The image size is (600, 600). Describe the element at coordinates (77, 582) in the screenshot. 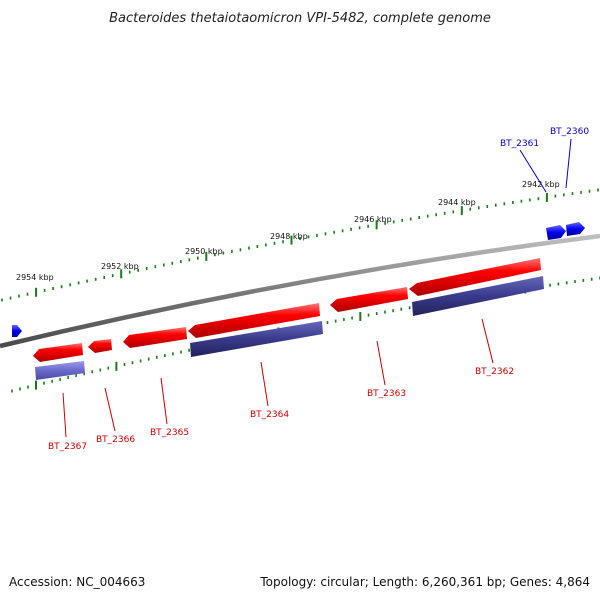

I see `accession-text: Accession: NC_004663` at that location.